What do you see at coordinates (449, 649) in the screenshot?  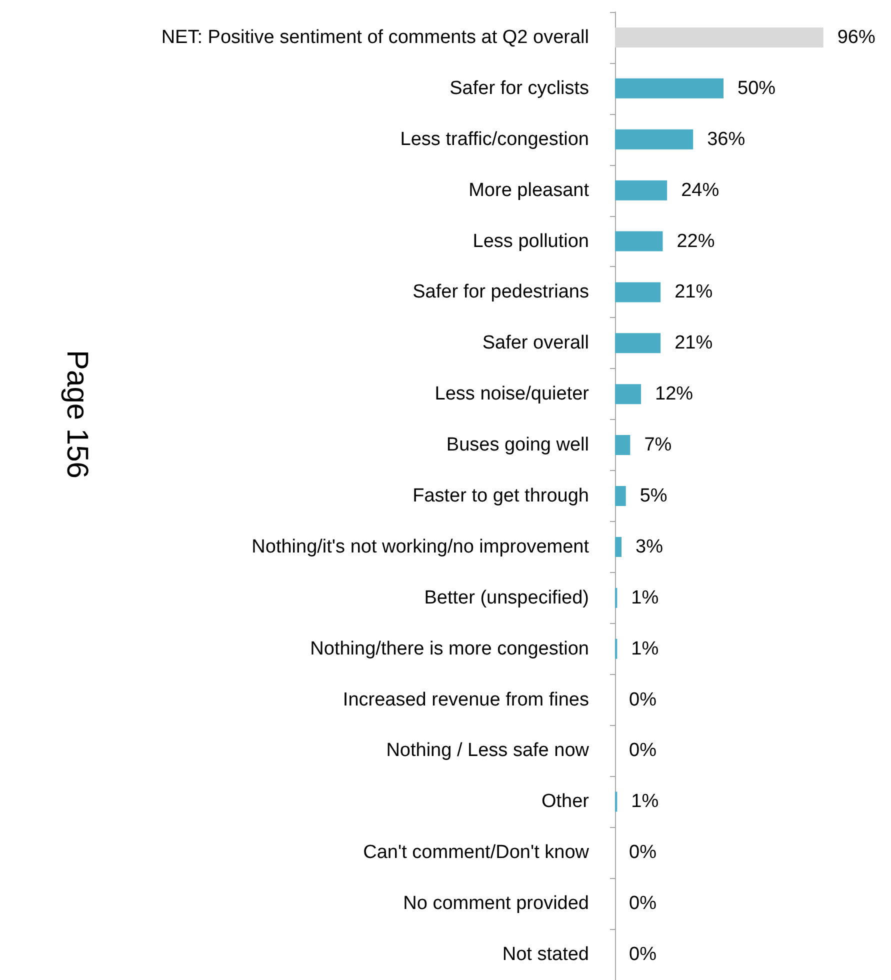 I see `y-tick-label: Nothing/there is more congestion` at bounding box center [449, 649].